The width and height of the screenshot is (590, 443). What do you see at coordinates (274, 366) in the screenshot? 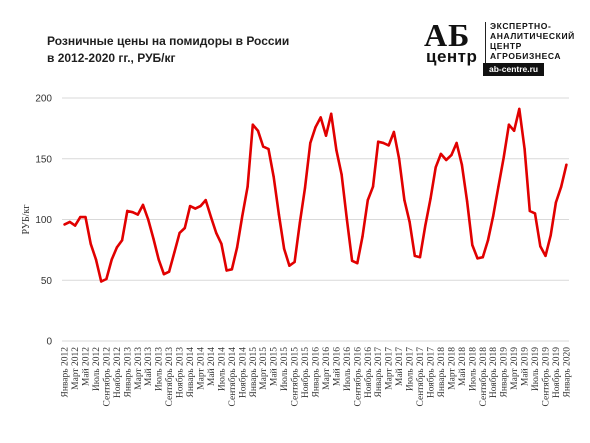
I see `x-tick-label: Май 2015` at bounding box center [274, 366].